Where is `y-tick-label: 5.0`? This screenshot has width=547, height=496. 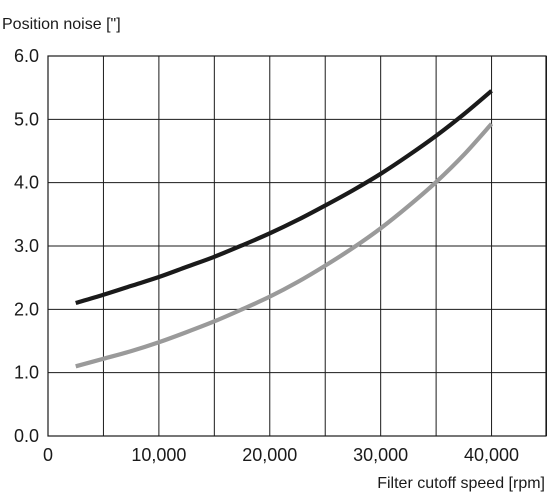
y-tick-label: 5.0 is located at coordinates (26, 119).